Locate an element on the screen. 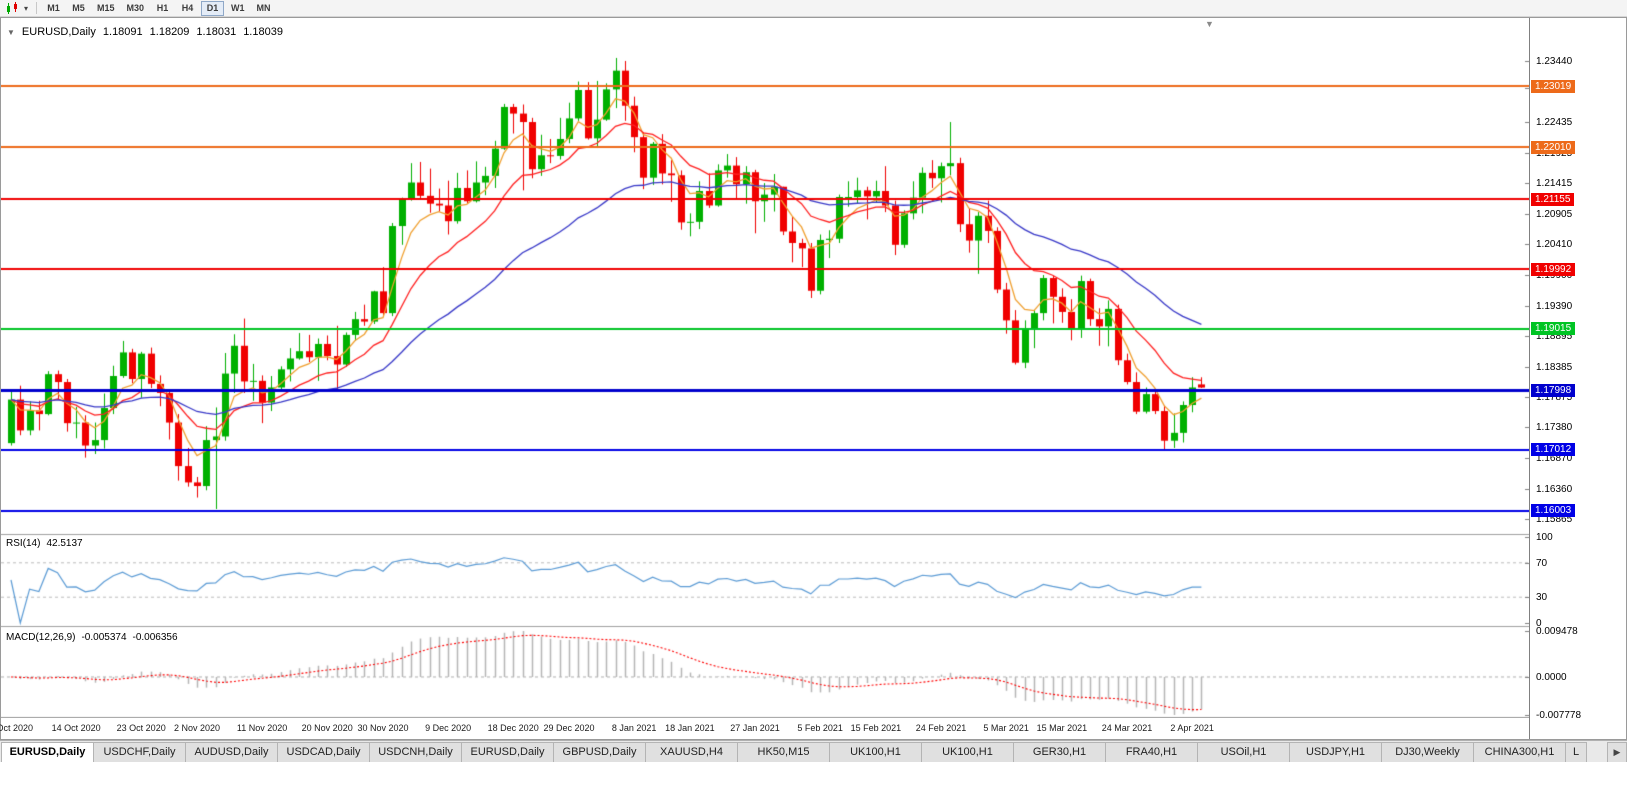  rsi-value: 42.5137 is located at coordinates (64, 543).